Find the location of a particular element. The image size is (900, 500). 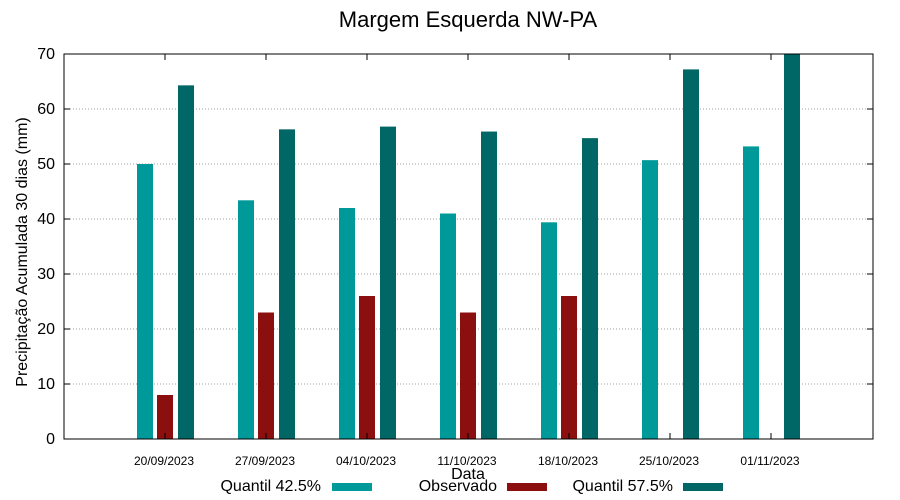

x-tick-label: 25/10/2023 is located at coordinates (669, 461).